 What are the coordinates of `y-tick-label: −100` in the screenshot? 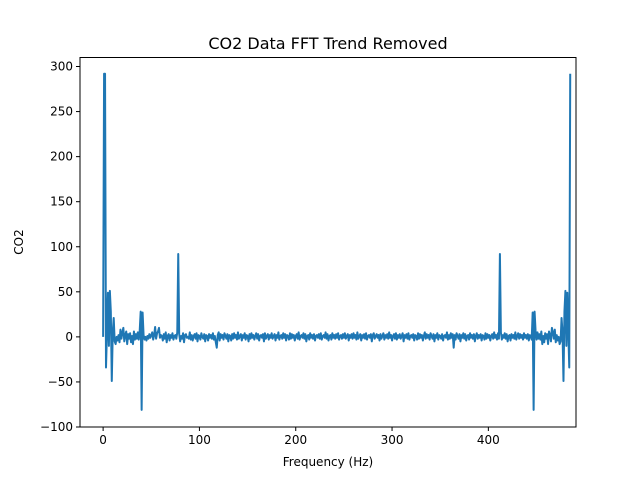 It's located at (56, 427).